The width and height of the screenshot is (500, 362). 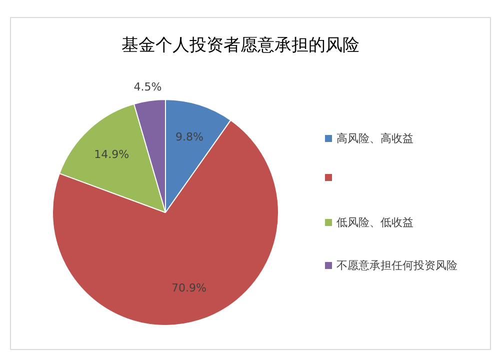 What do you see at coordinates (189, 288) in the screenshot?
I see `data-label: 70.9%` at bounding box center [189, 288].